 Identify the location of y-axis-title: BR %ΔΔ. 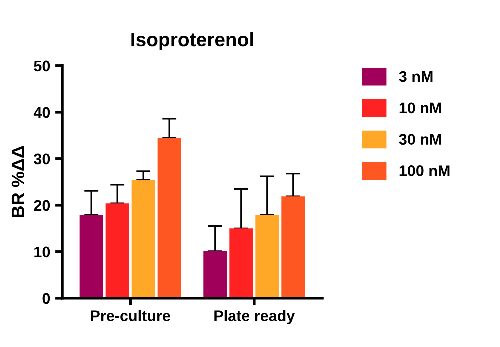
(18, 182).